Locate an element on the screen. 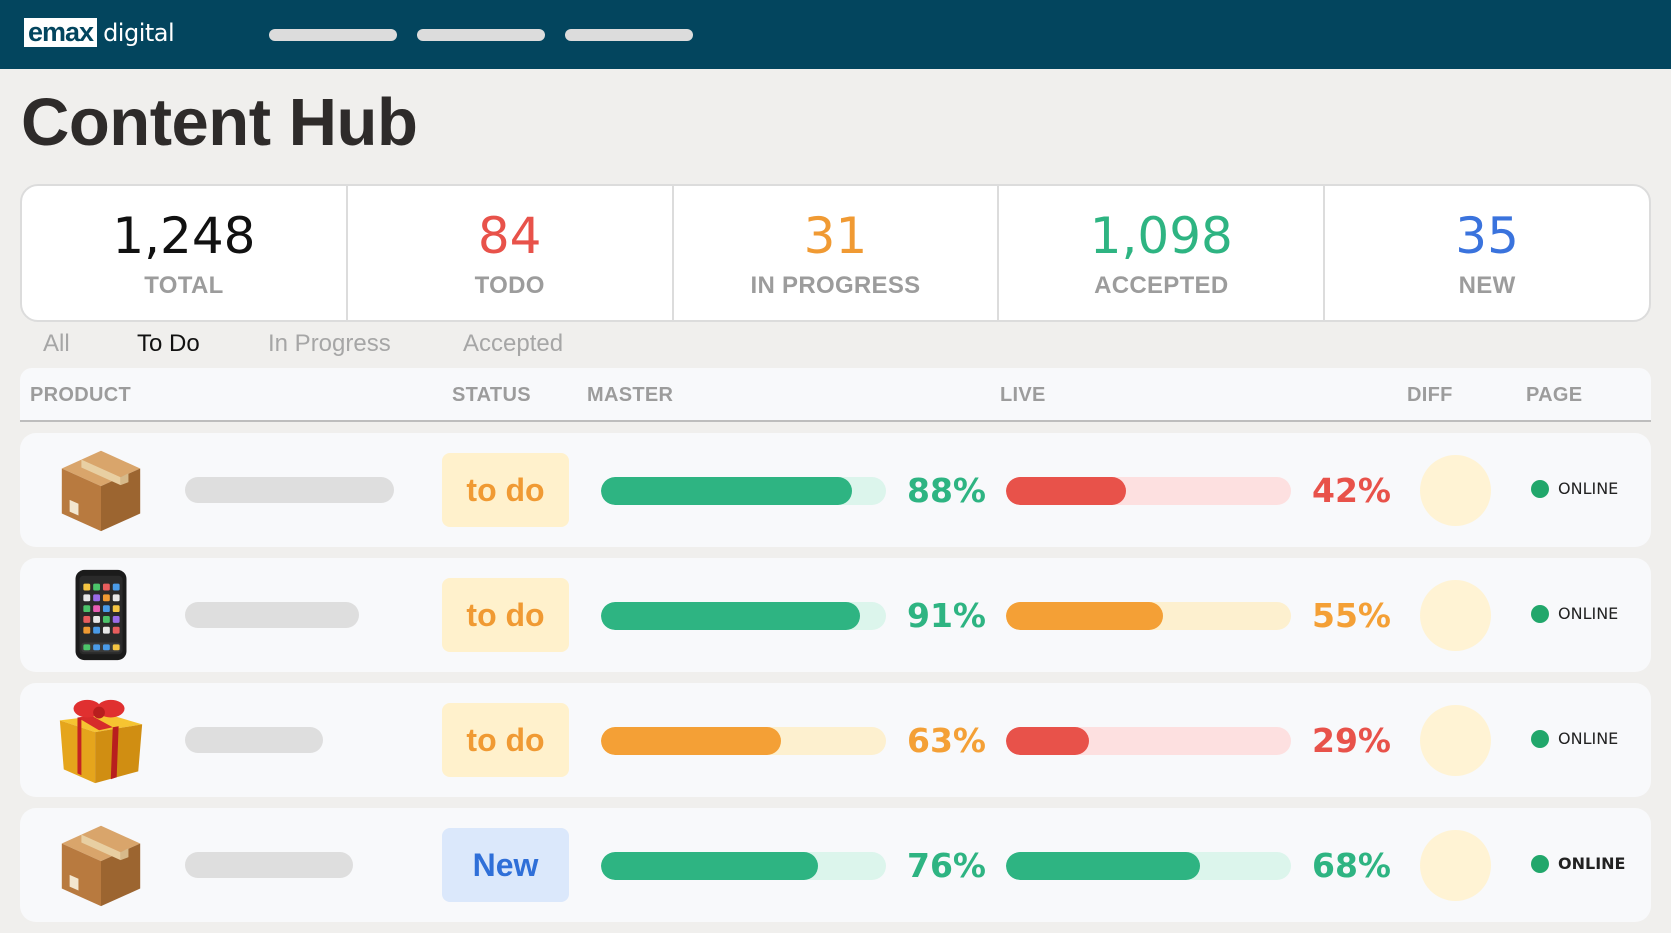 This screenshot has width=1671, height=933. stat-label: NEW is located at coordinates (1487, 285).